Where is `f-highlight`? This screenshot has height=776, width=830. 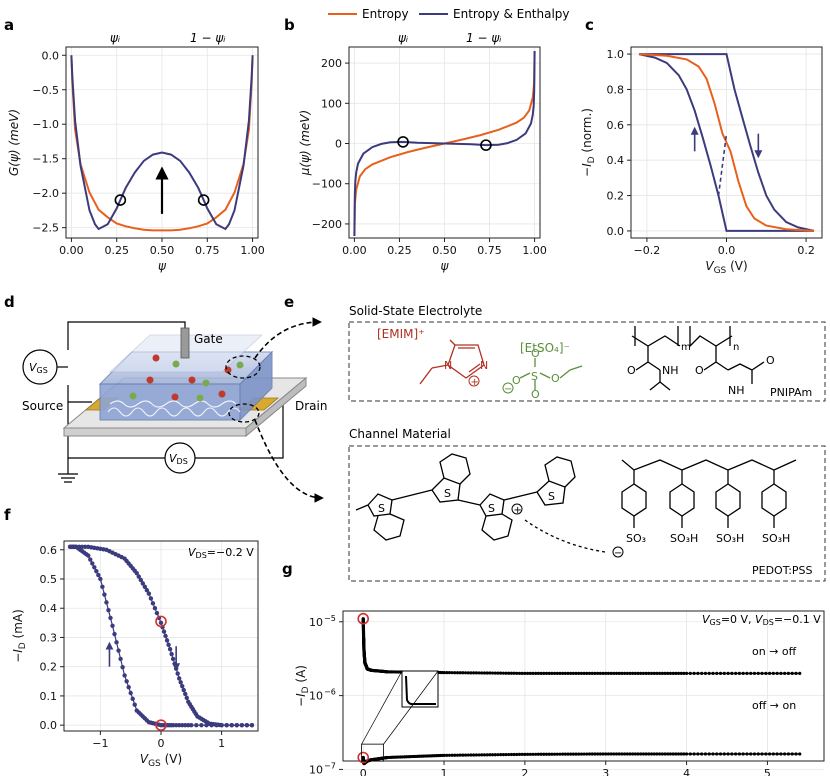 f-highlight is located at coordinates (161, 621).